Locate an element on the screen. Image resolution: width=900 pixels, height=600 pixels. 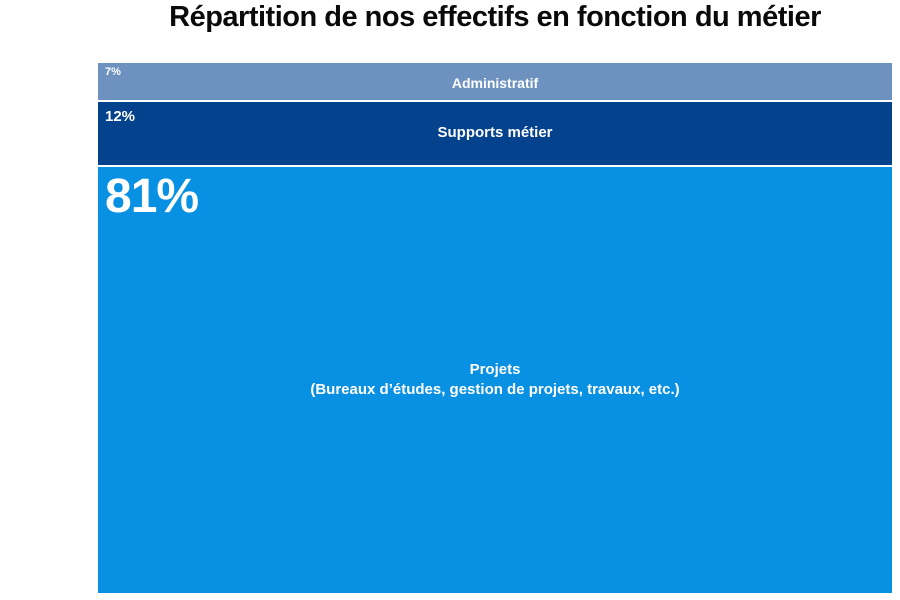
data-label-projets: 81% is located at coordinates (152, 196).